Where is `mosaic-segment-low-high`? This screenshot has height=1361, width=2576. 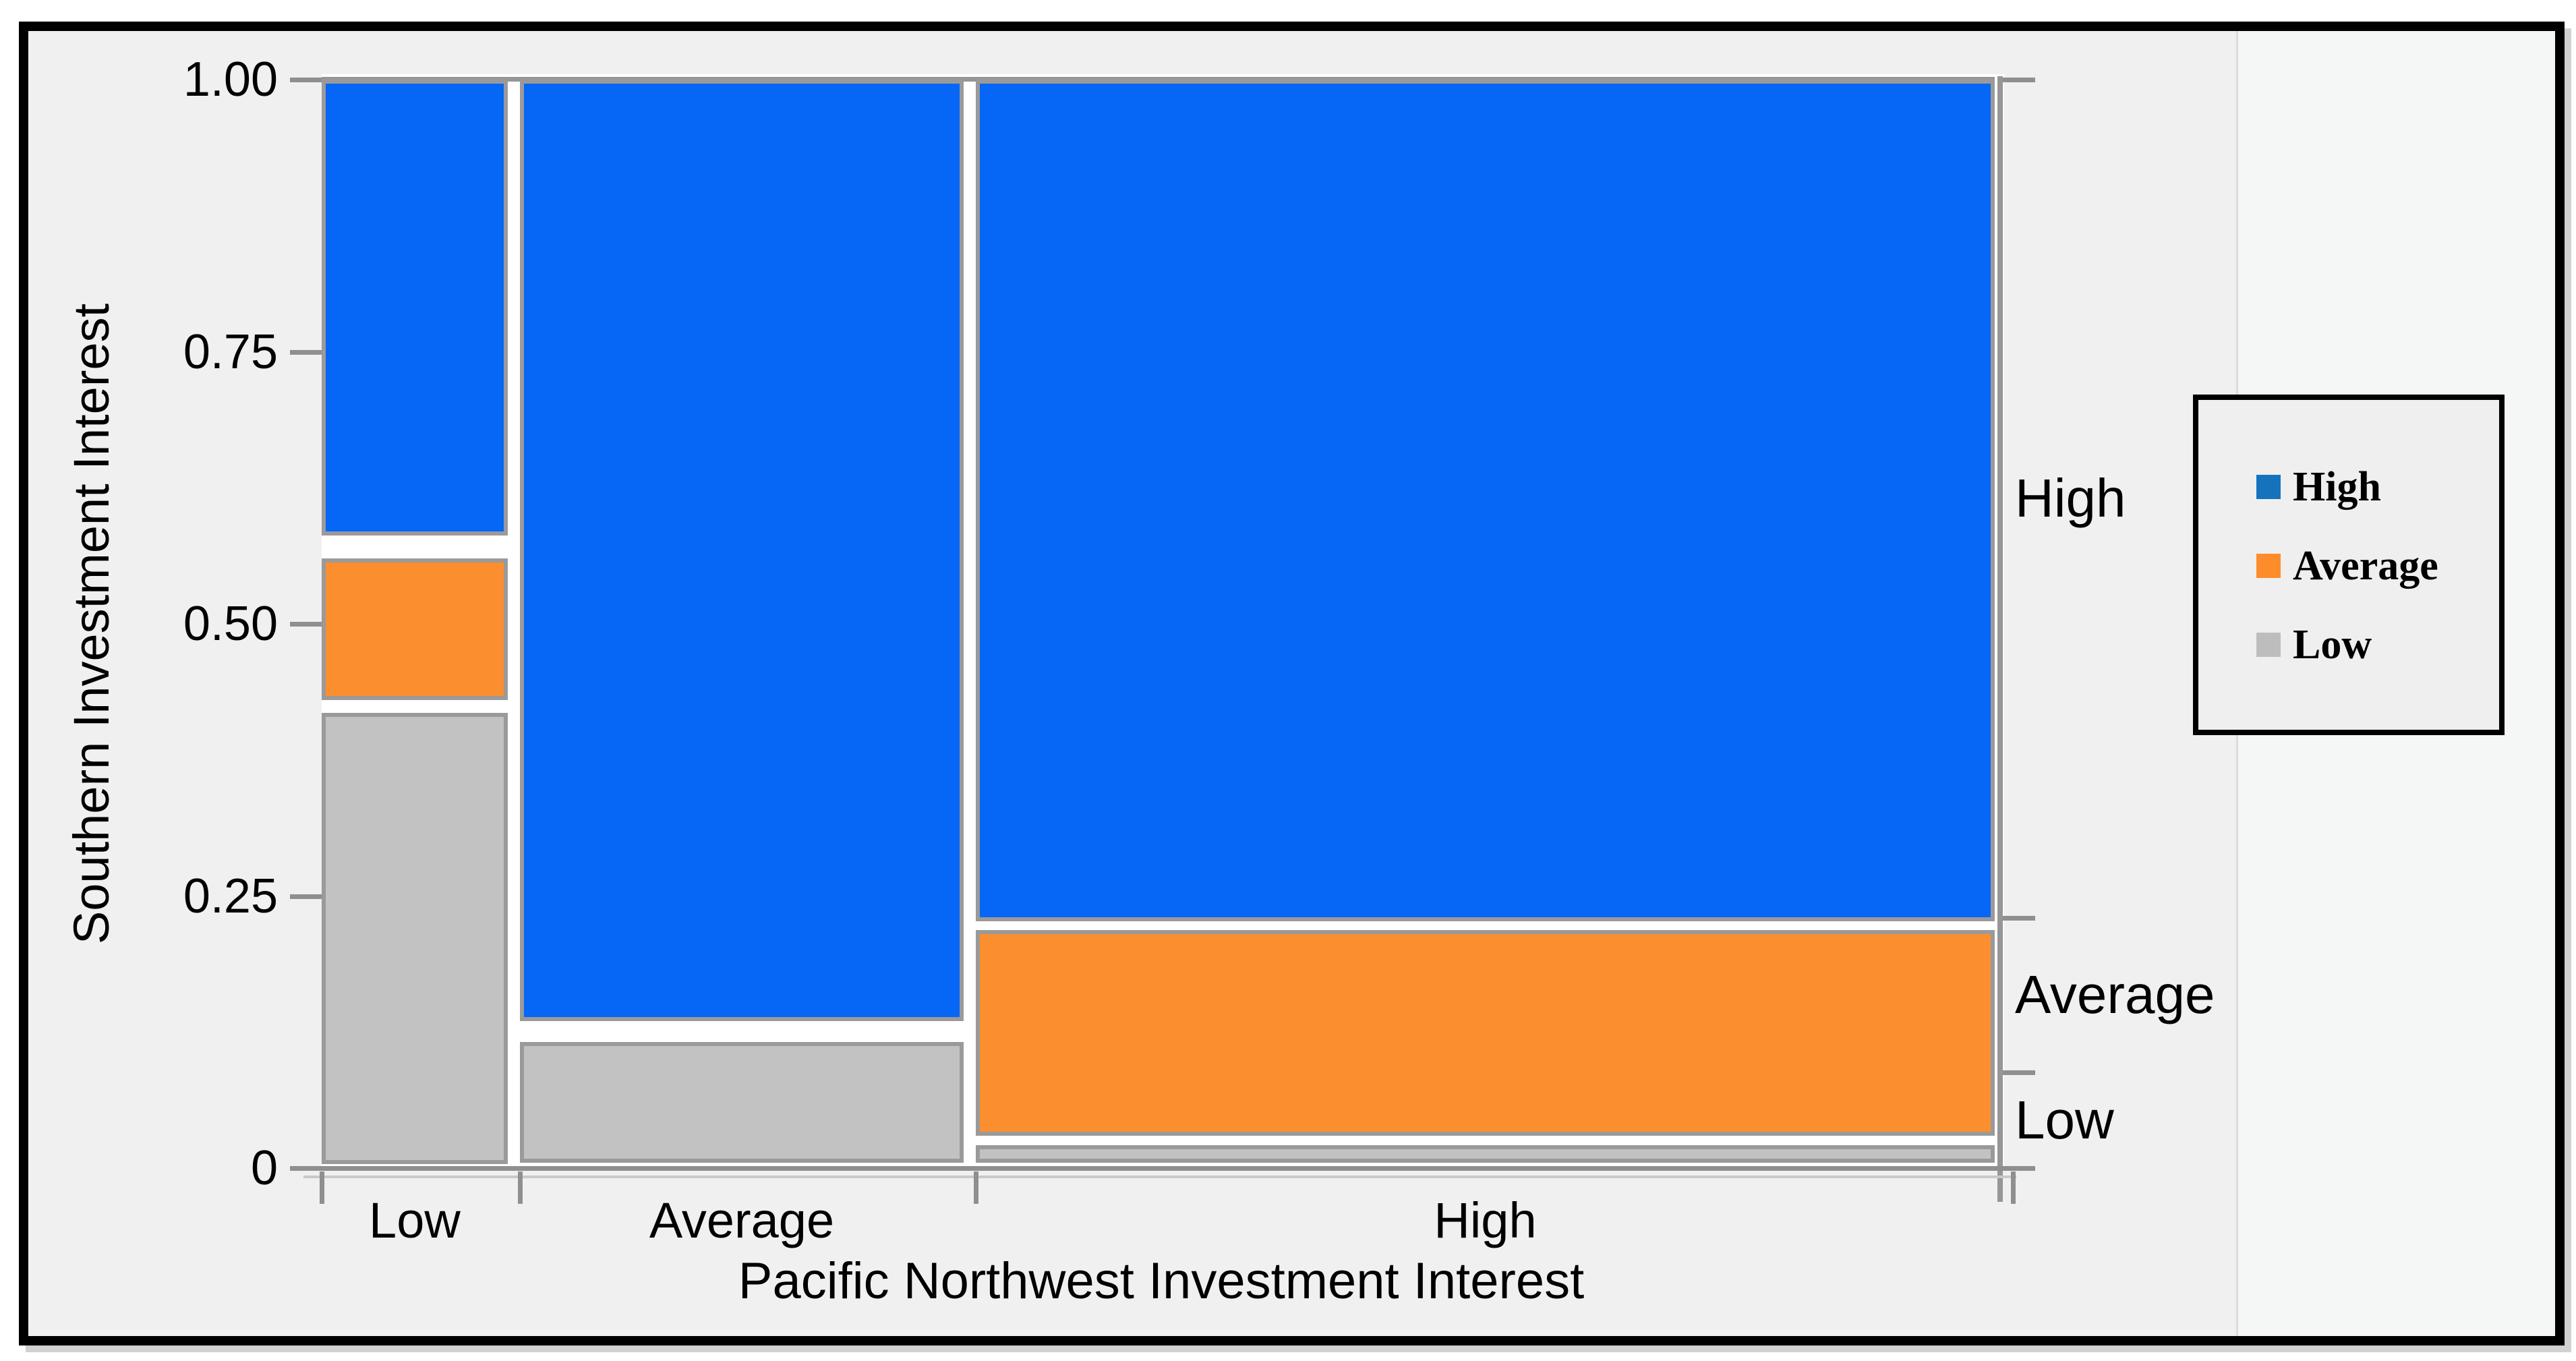
mosaic-segment-low-high is located at coordinates (415, 308).